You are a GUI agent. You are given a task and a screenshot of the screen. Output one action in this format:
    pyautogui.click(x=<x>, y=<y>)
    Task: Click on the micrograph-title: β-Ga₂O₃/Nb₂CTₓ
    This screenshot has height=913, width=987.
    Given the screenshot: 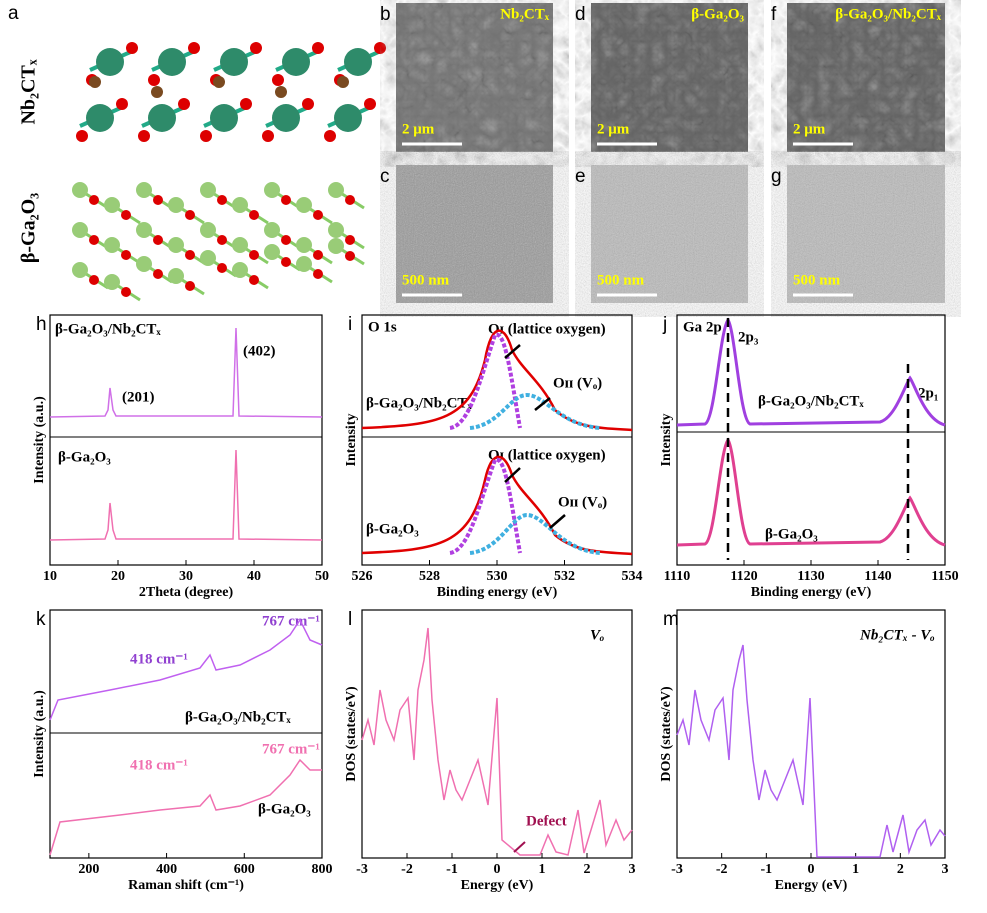 What is the action you would take?
    pyautogui.click(x=888, y=14)
    